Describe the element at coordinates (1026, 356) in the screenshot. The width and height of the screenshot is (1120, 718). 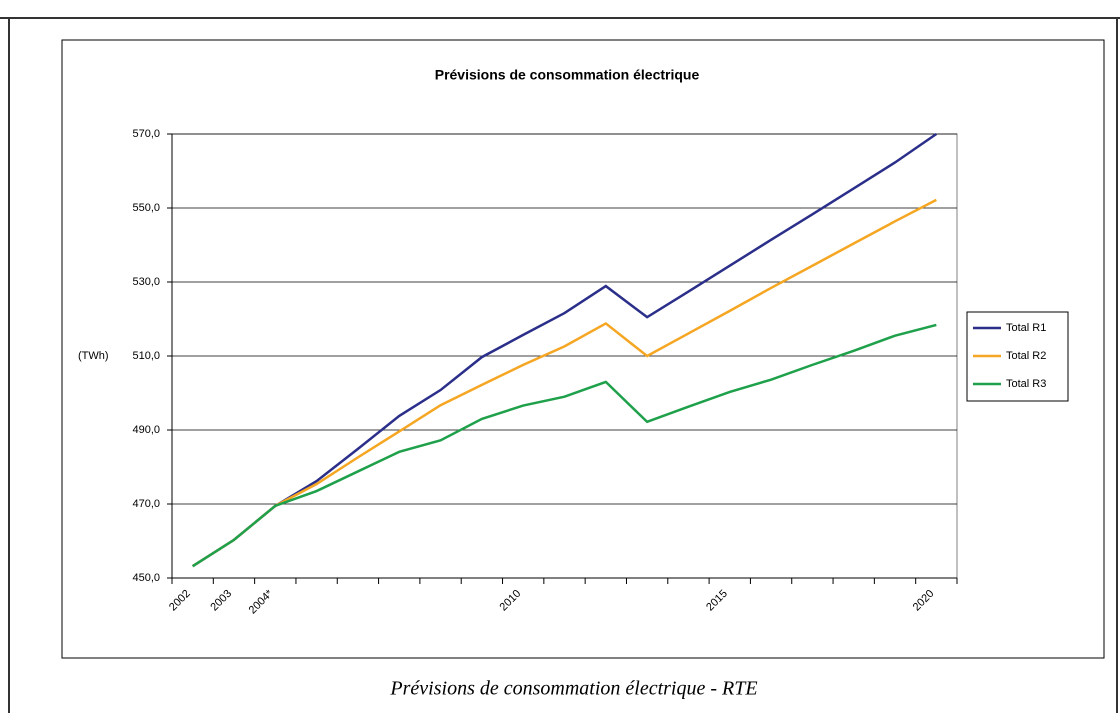
I see `legend-label: Total R2` at that location.